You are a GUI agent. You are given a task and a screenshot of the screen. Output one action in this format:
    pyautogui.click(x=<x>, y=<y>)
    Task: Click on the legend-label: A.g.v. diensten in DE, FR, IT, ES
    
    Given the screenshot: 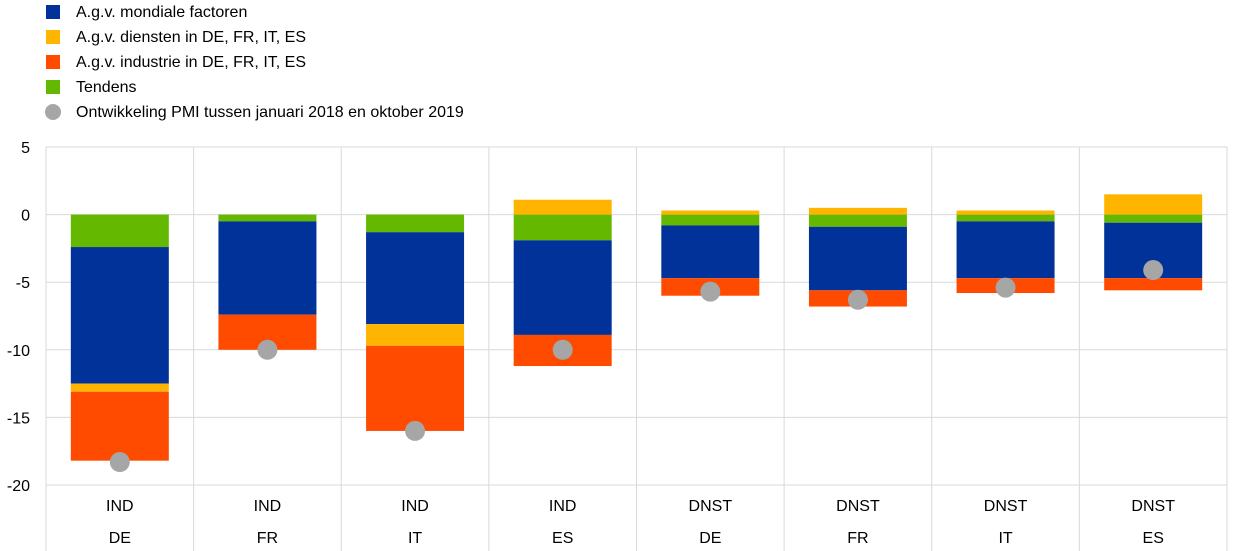 What is the action you would take?
    pyautogui.click(x=191, y=37)
    